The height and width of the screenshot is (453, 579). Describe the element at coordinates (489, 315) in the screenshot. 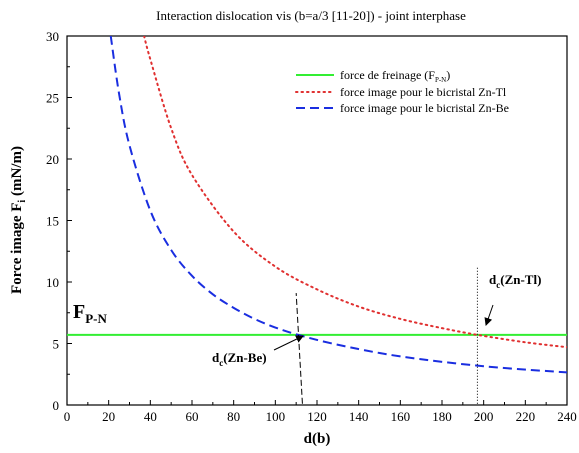

I see `dc-zn-tl-arrow` at that location.